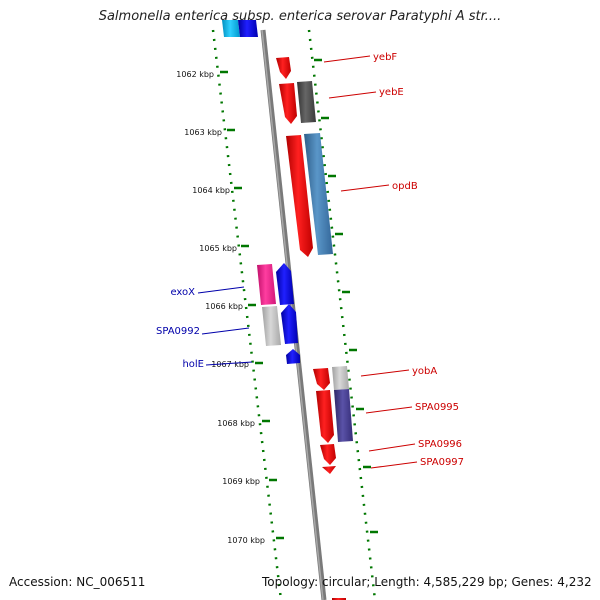 The image size is (600, 600). I want to click on tick-label: 1069 kbp, so click(241, 481).